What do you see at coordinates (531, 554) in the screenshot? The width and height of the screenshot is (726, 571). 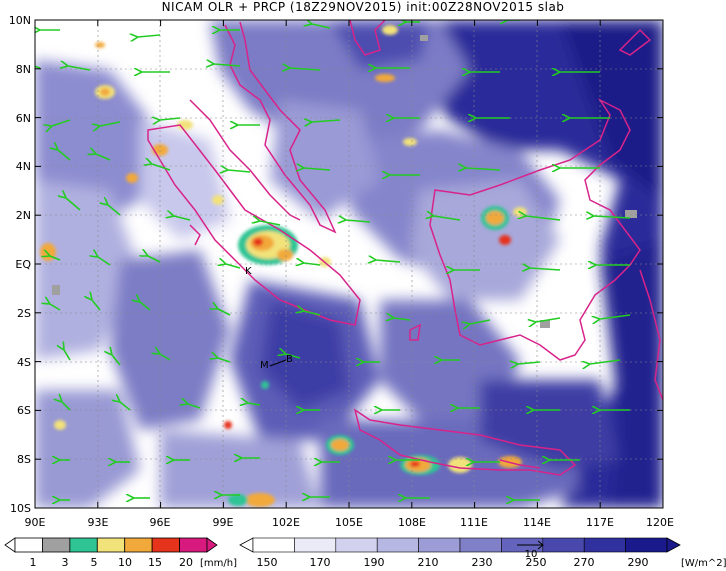 I see `reference-vector-label: 10` at bounding box center [531, 554].